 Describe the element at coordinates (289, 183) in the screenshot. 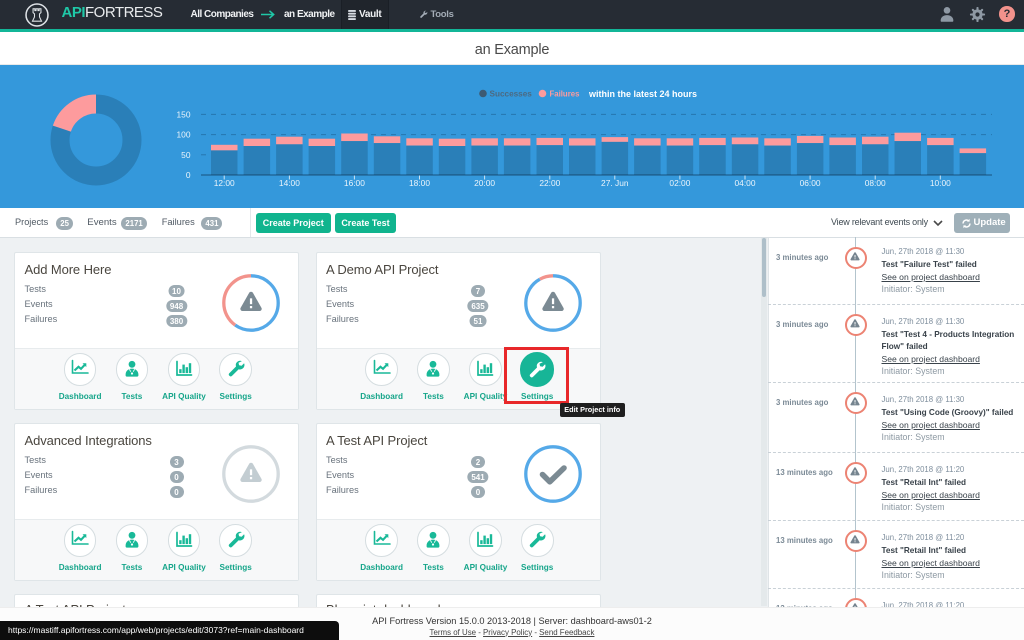

I see `svg-text: 14:00` at that location.